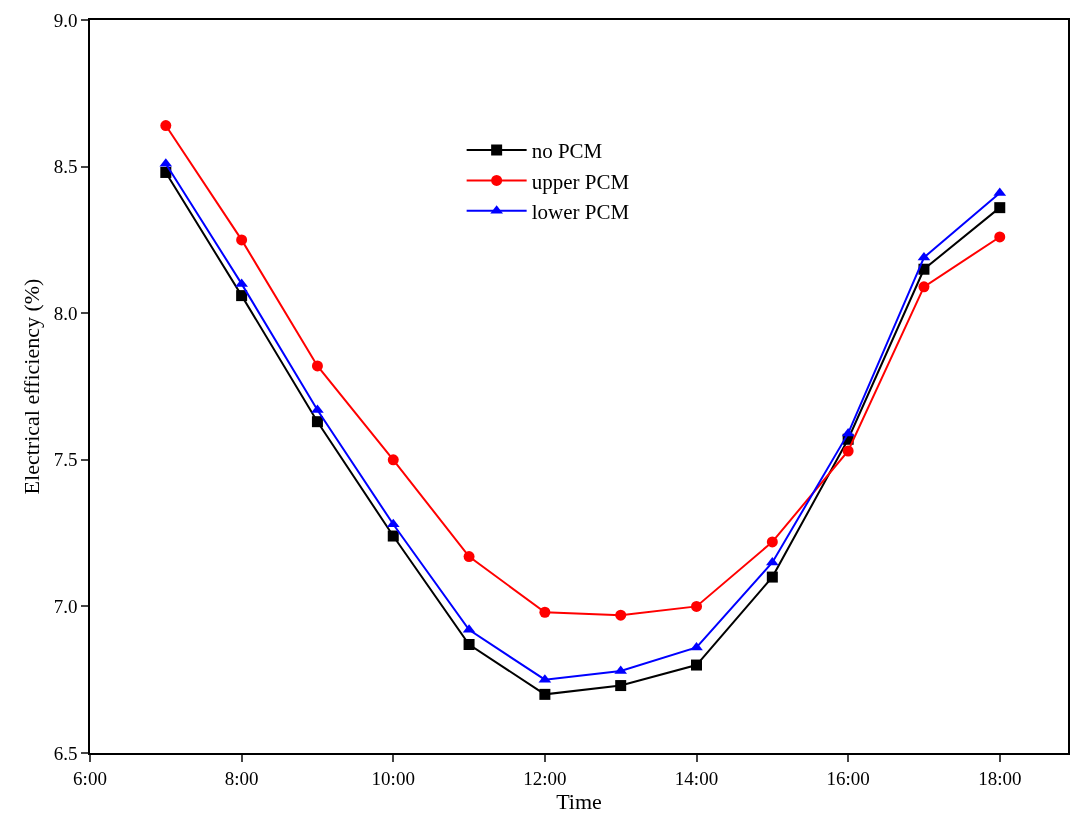 This screenshot has height=823, width=1074. Describe the element at coordinates (1000, 778) in the screenshot. I see `x-tick-label: 18:00` at that location.